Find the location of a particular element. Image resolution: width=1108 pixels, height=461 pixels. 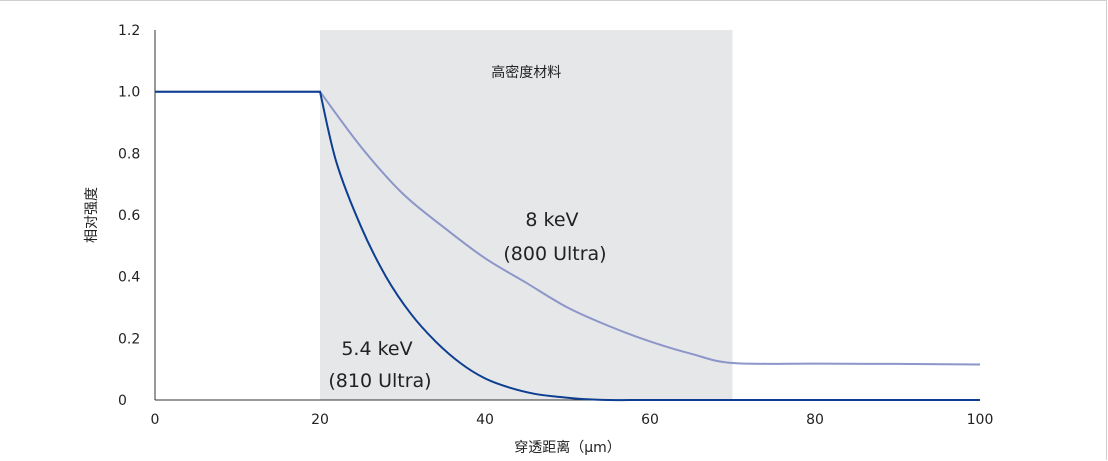

y-tick-label: 1.2 is located at coordinates (129, 31).